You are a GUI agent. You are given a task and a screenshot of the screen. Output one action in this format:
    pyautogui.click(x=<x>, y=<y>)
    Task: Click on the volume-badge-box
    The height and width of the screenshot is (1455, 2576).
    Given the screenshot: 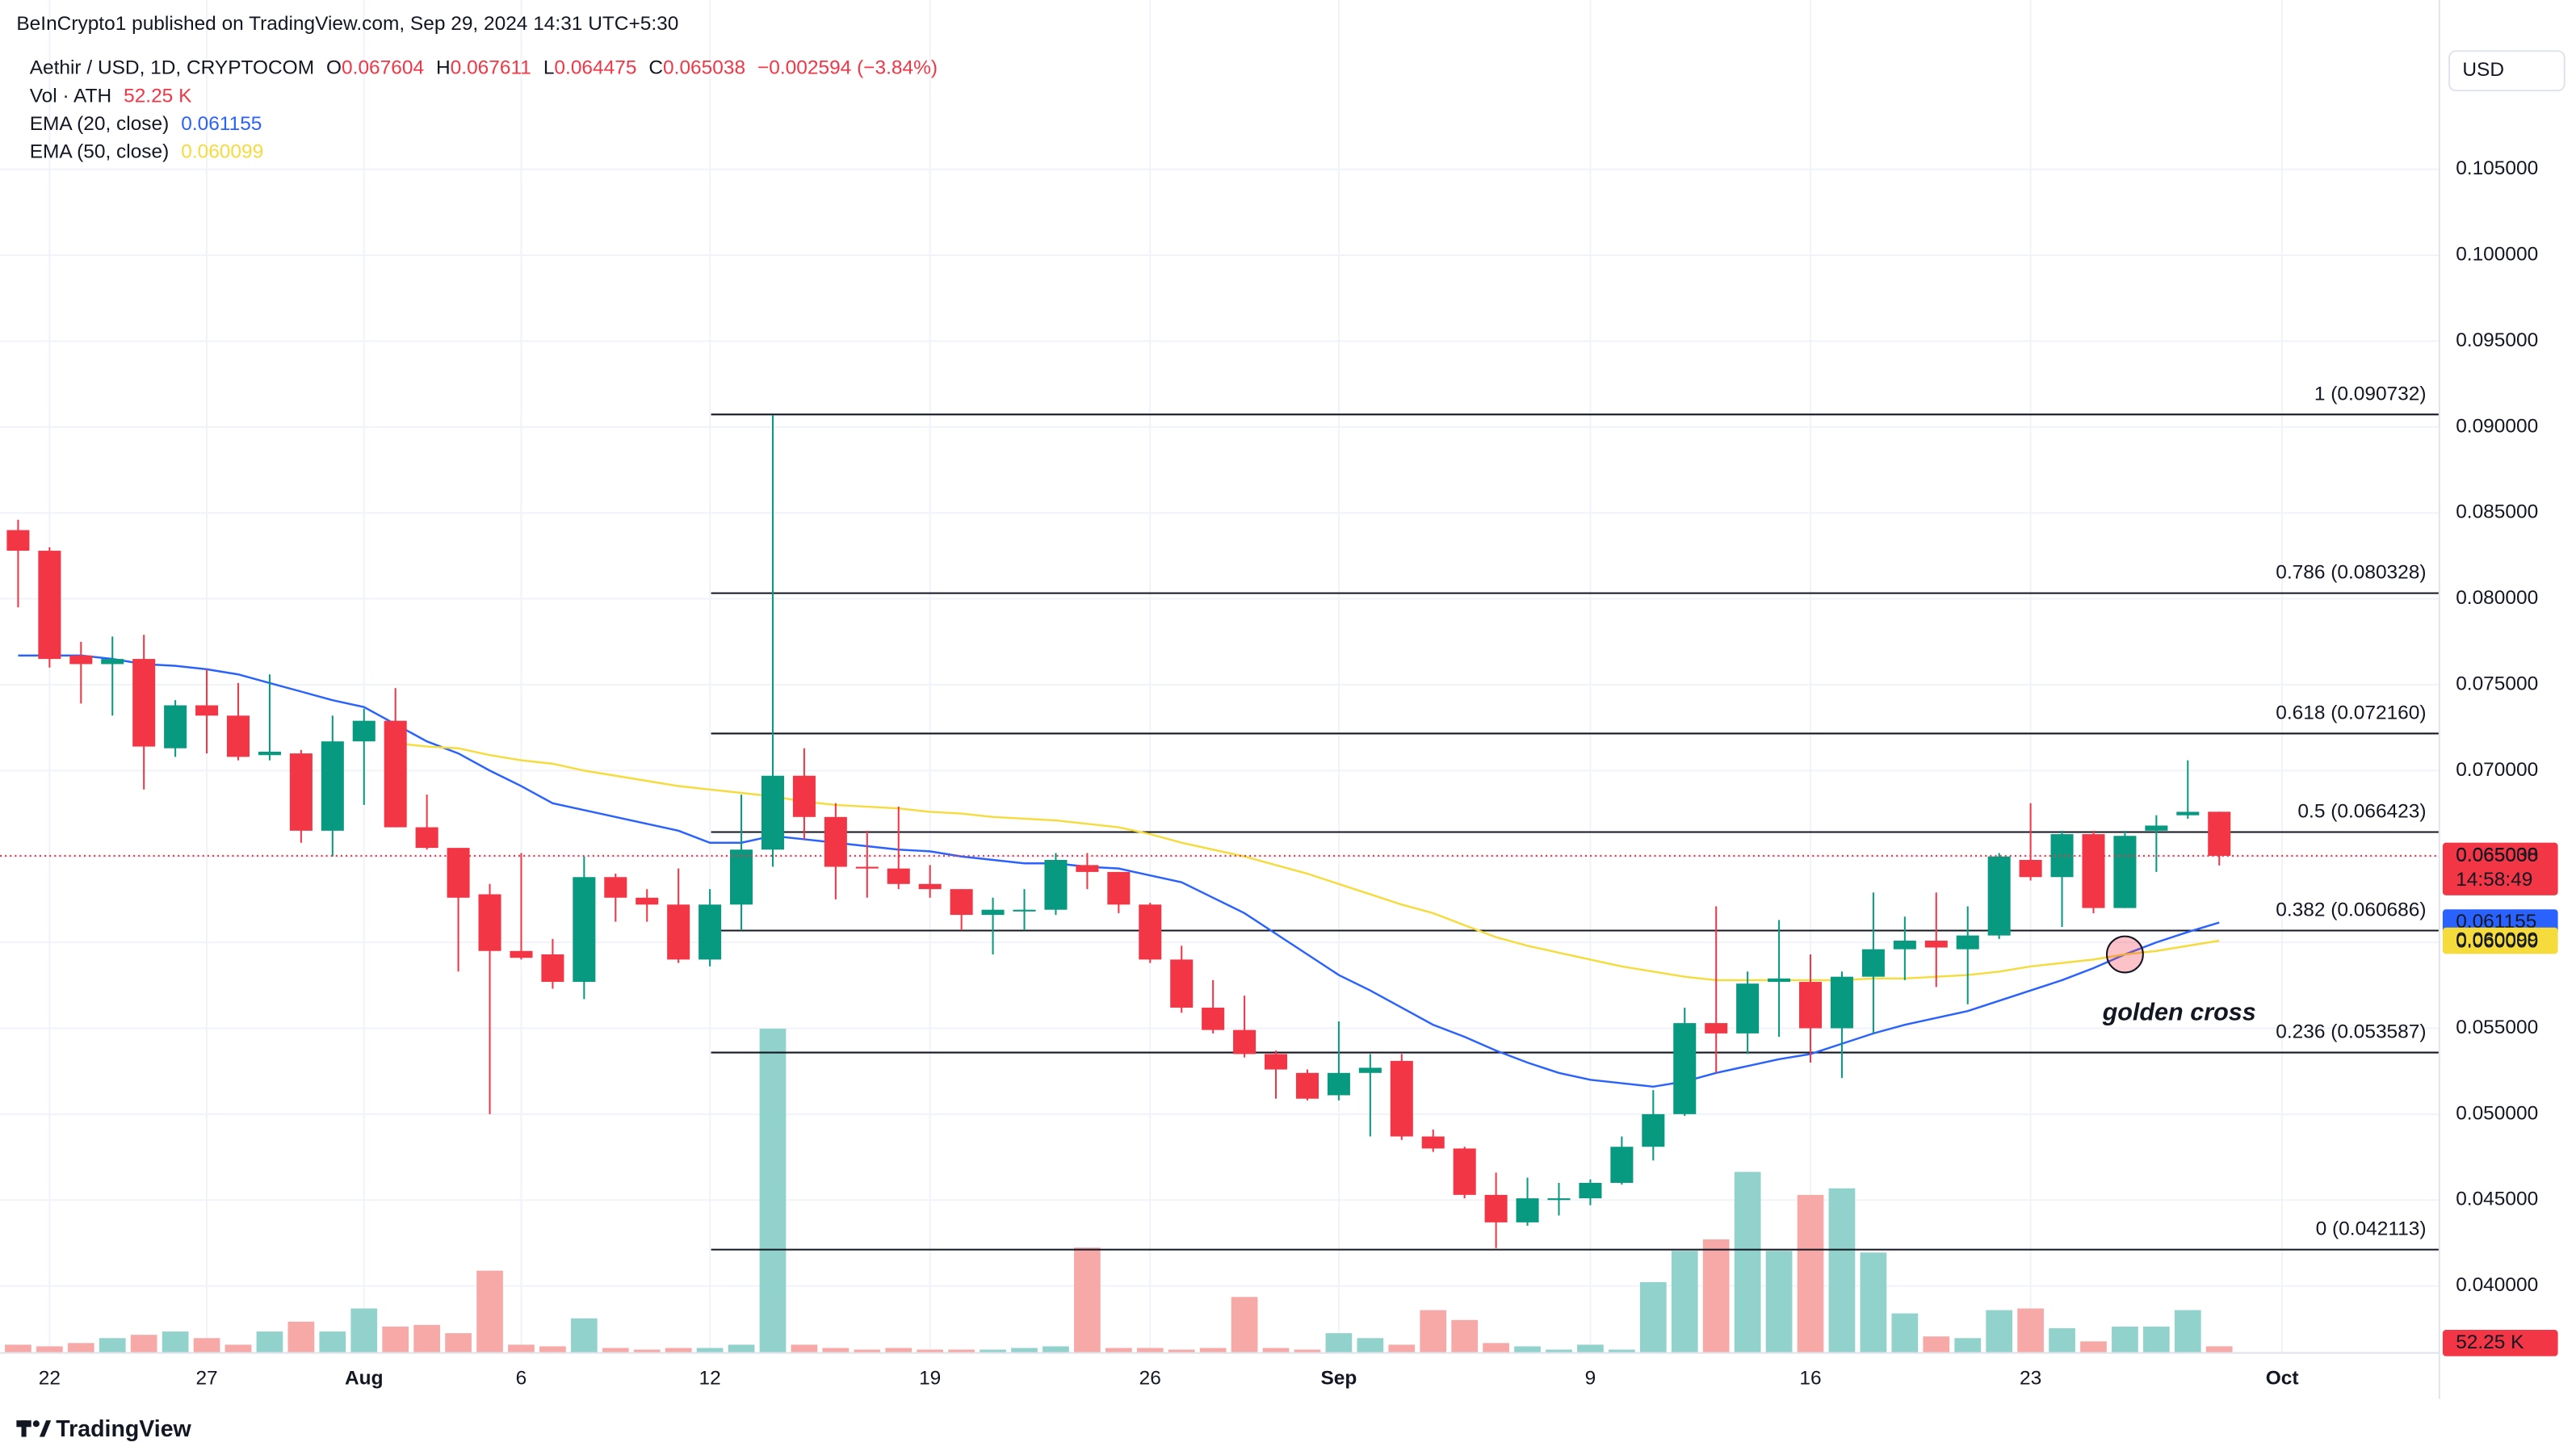 What is the action you would take?
    pyautogui.click(x=2500, y=1343)
    